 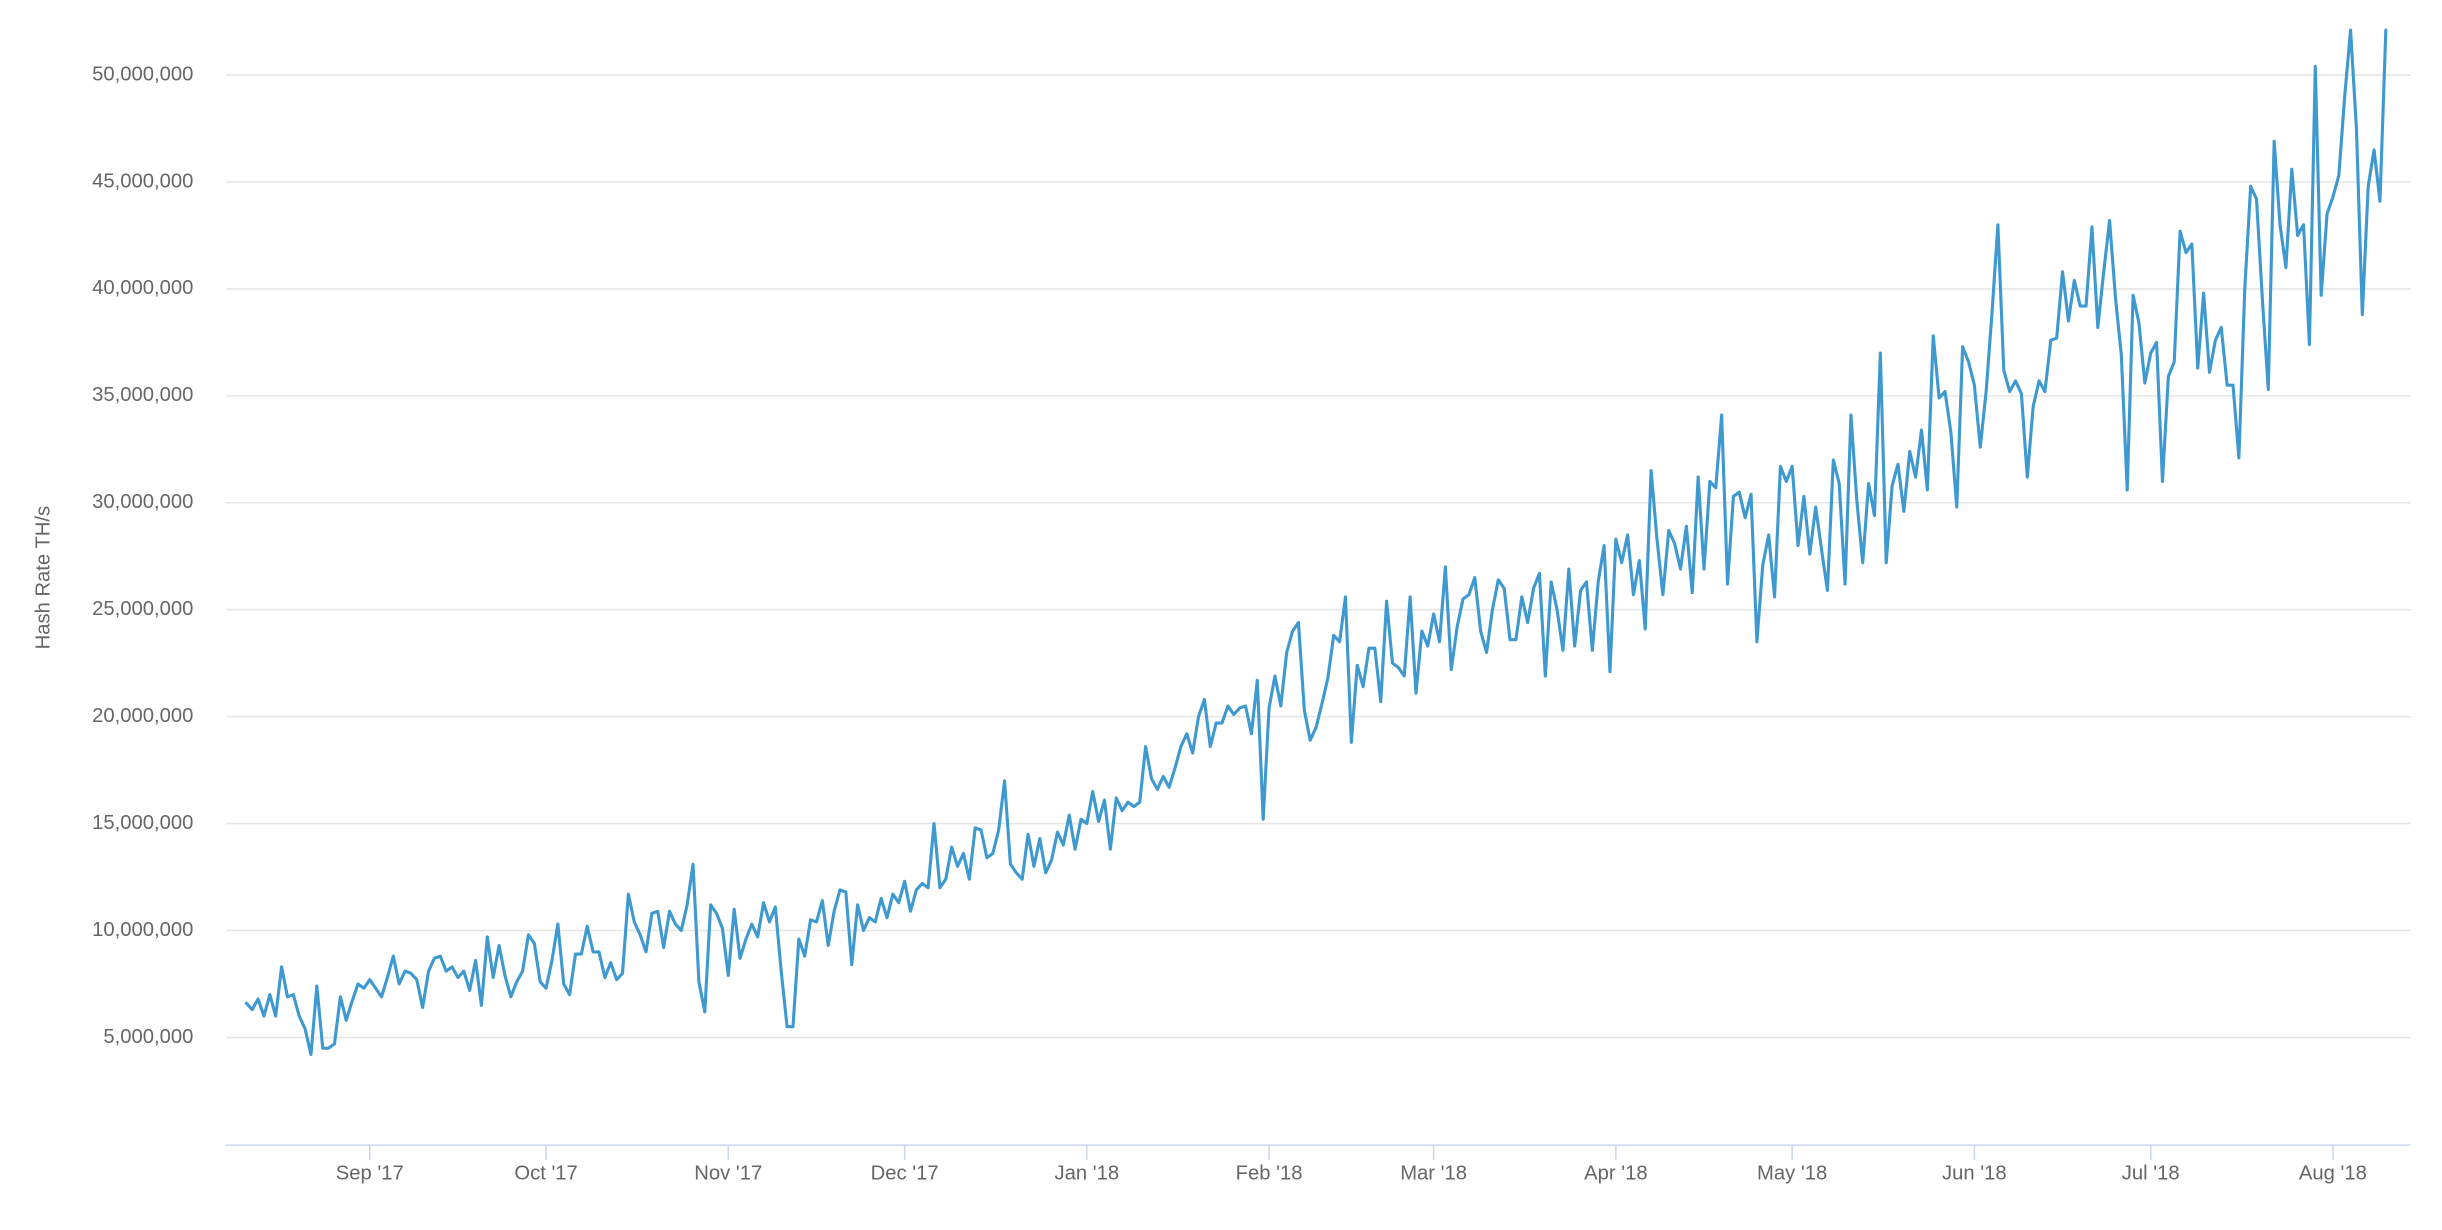 What do you see at coordinates (148, 1037) in the screenshot?
I see `y-tick-label: 5,000,000` at bounding box center [148, 1037].